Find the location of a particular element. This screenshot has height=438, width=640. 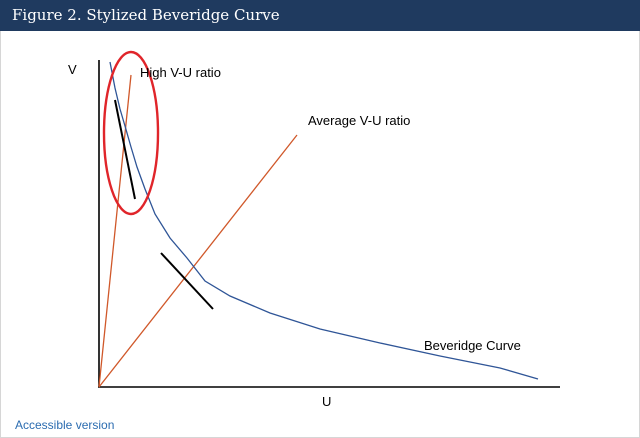

y-axis-label: V is located at coordinates (72, 69).